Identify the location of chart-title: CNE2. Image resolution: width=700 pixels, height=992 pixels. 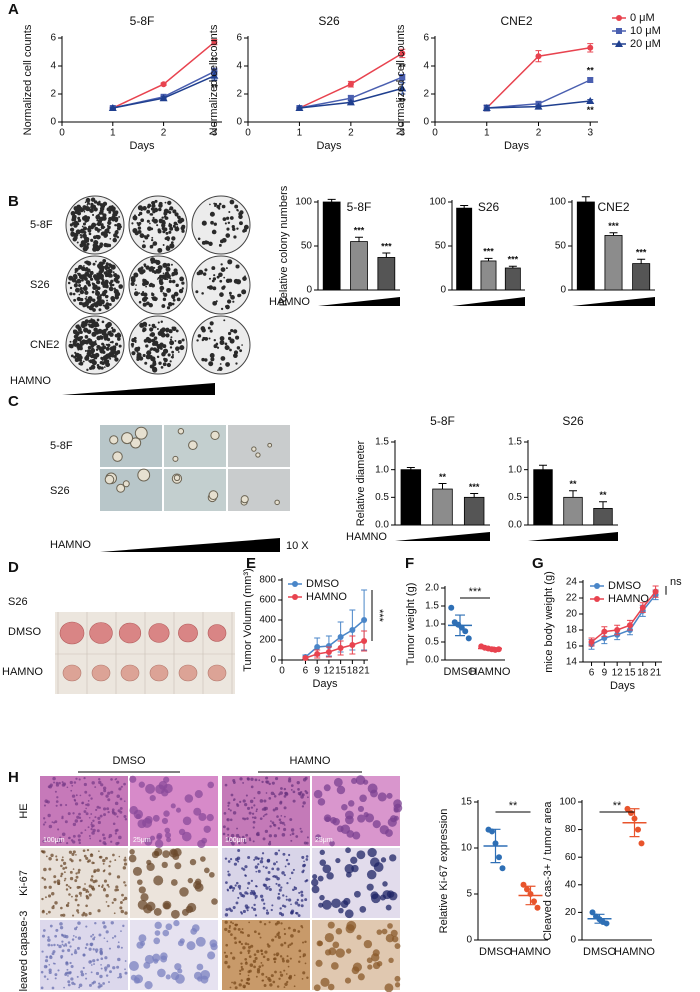
(613, 207).